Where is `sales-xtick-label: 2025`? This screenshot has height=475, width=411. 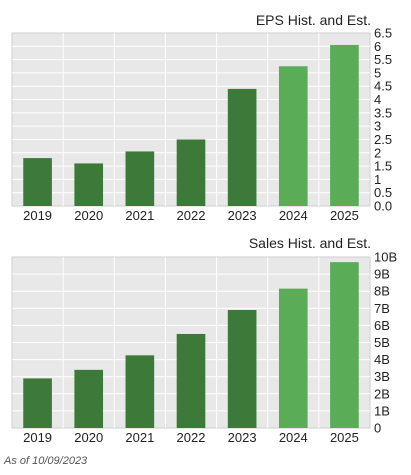 sales-xtick-label: 2025 is located at coordinates (344, 437).